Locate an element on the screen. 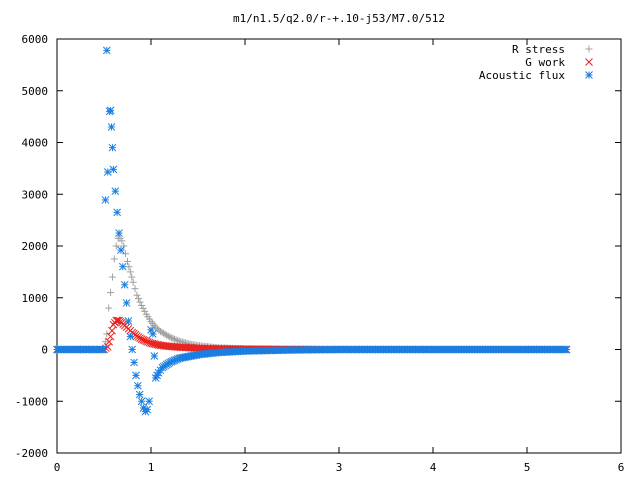 The height and width of the screenshot is (480, 640). y-tick-label: 5000 is located at coordinates (35, 91).